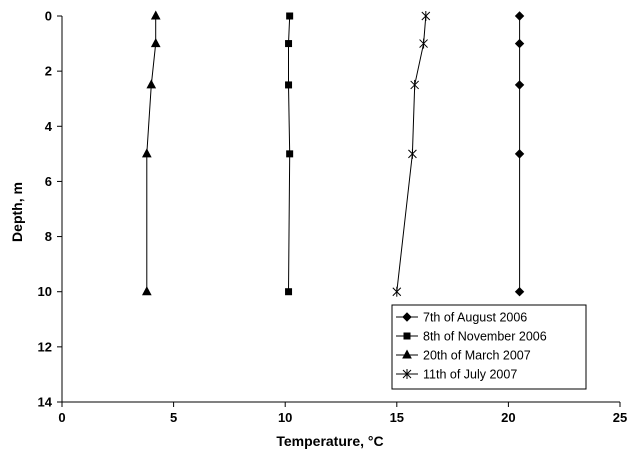 This screenshot has height=454, width=630. I want to click on legend-item: 20th of March 2007, so click(463, 356).